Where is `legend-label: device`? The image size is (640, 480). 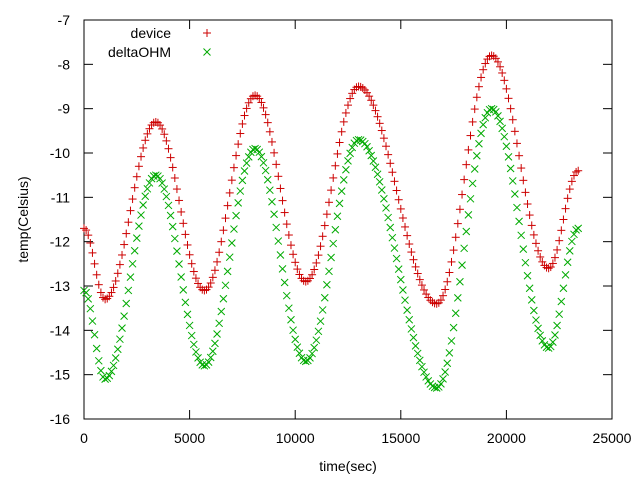
legend-label: device is located at coordinates (151, 33).